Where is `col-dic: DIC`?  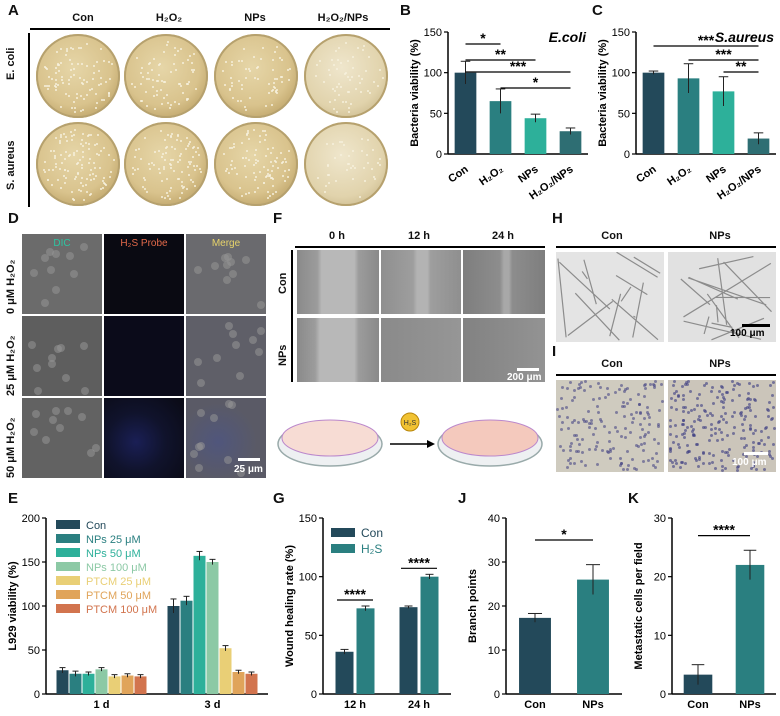
col-dic: DIC is located at coordinates (62, 243).